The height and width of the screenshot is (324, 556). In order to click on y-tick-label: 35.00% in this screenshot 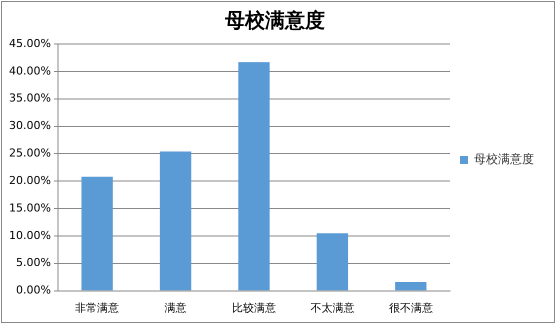, I will do `click(29, 98)`.